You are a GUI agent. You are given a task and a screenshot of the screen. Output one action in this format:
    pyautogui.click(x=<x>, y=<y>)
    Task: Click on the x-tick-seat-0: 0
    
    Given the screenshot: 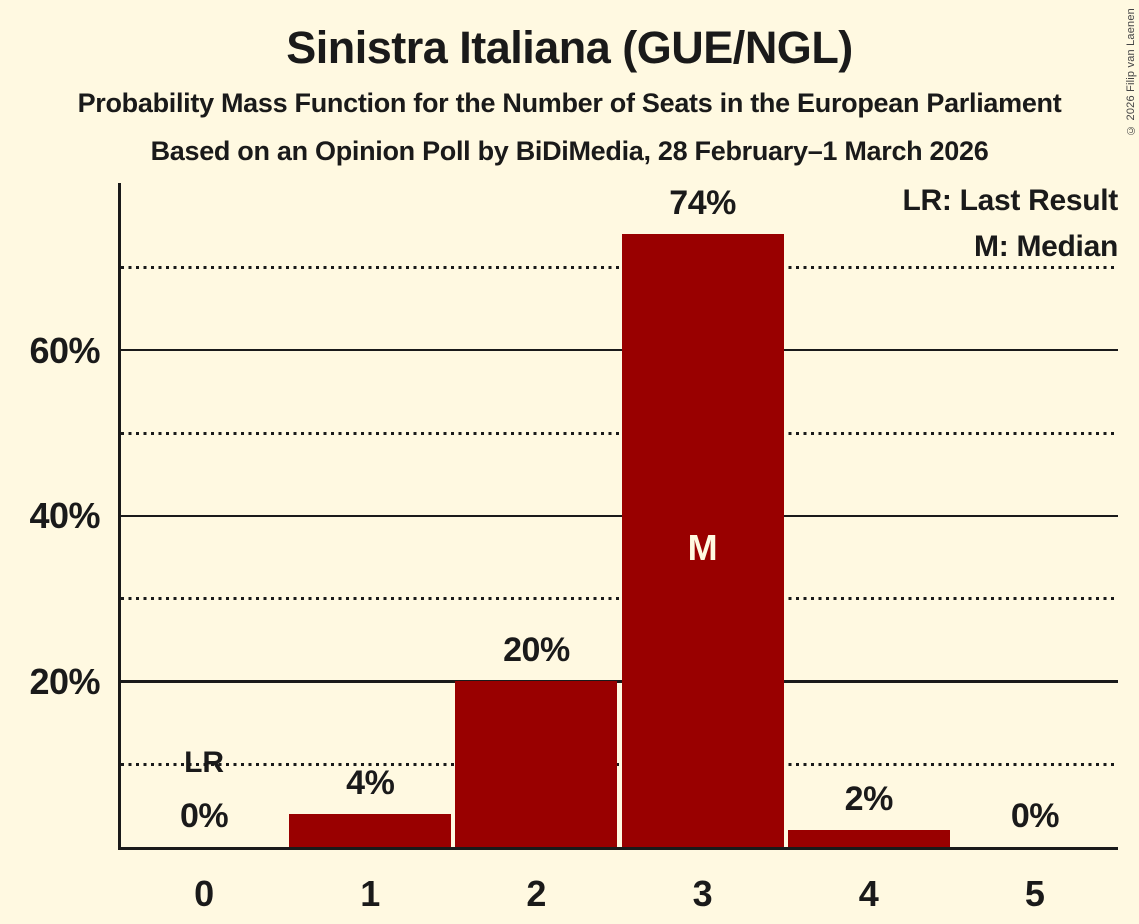 What is the action you would take?
    pyautogui.click(x=204, y=893)
    